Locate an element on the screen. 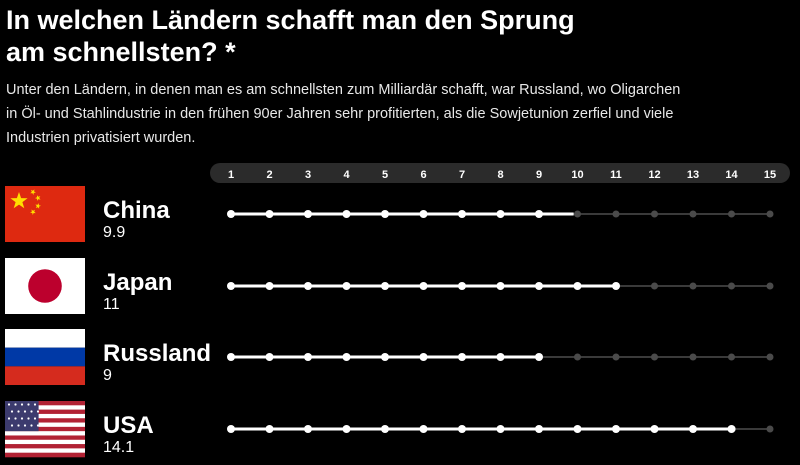  x-tick-label: 8 is located at coordinates (500, 175).